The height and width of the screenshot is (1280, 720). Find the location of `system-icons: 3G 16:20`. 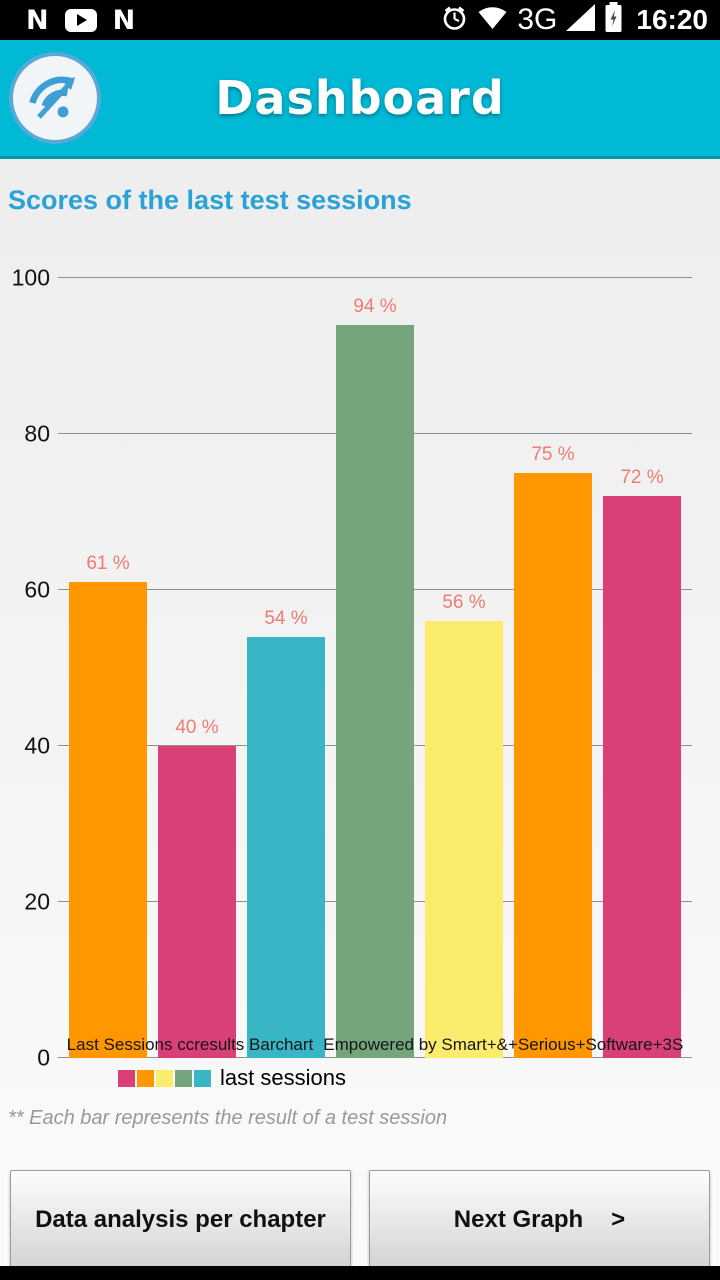

system-icons: 3G 16:20 is located at coordinates (574, 20).